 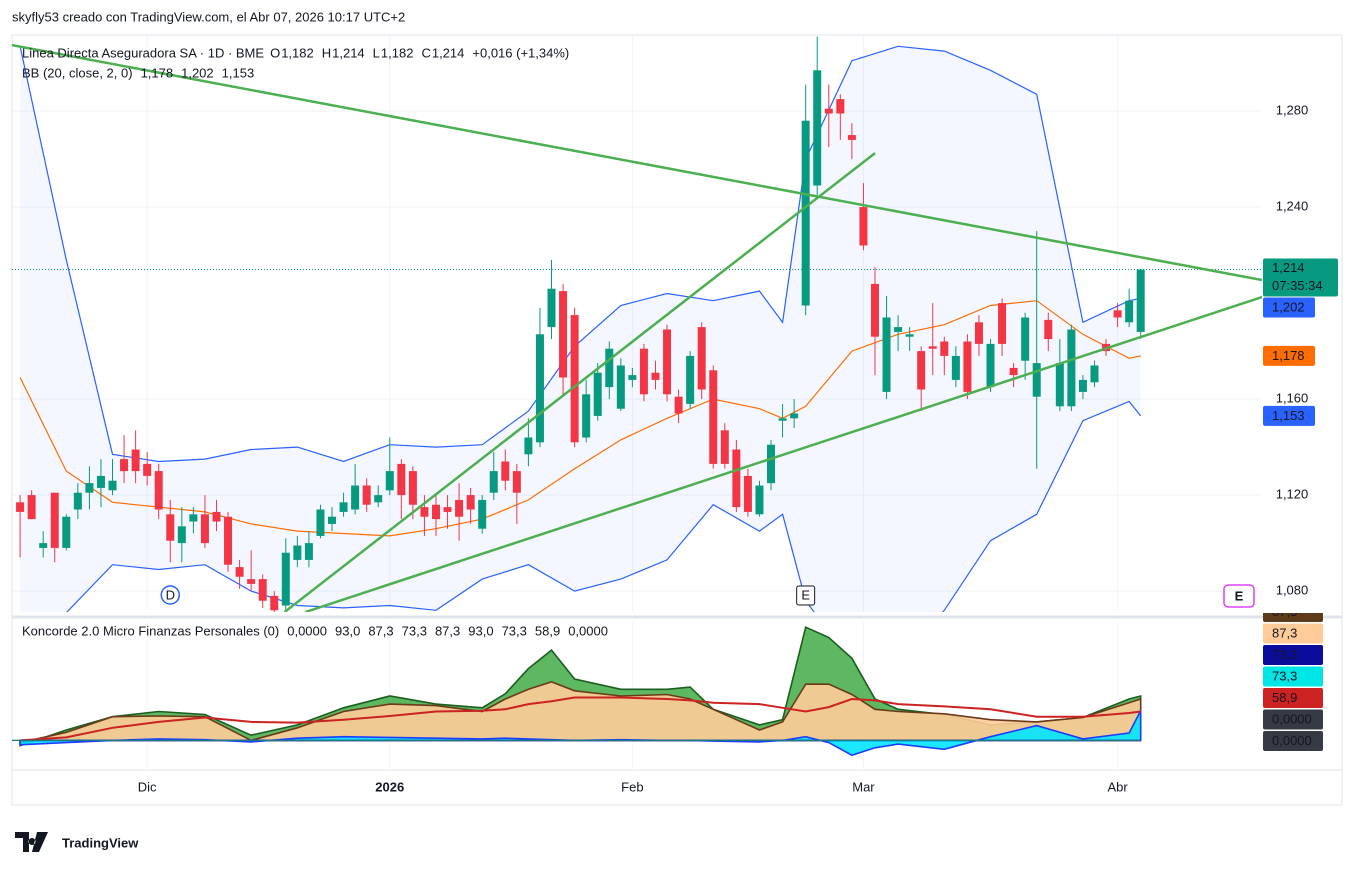 What do you see at coordinates (805, 594) in the screenshot?
I see `event-label: E` at bounding box center [805, 594].